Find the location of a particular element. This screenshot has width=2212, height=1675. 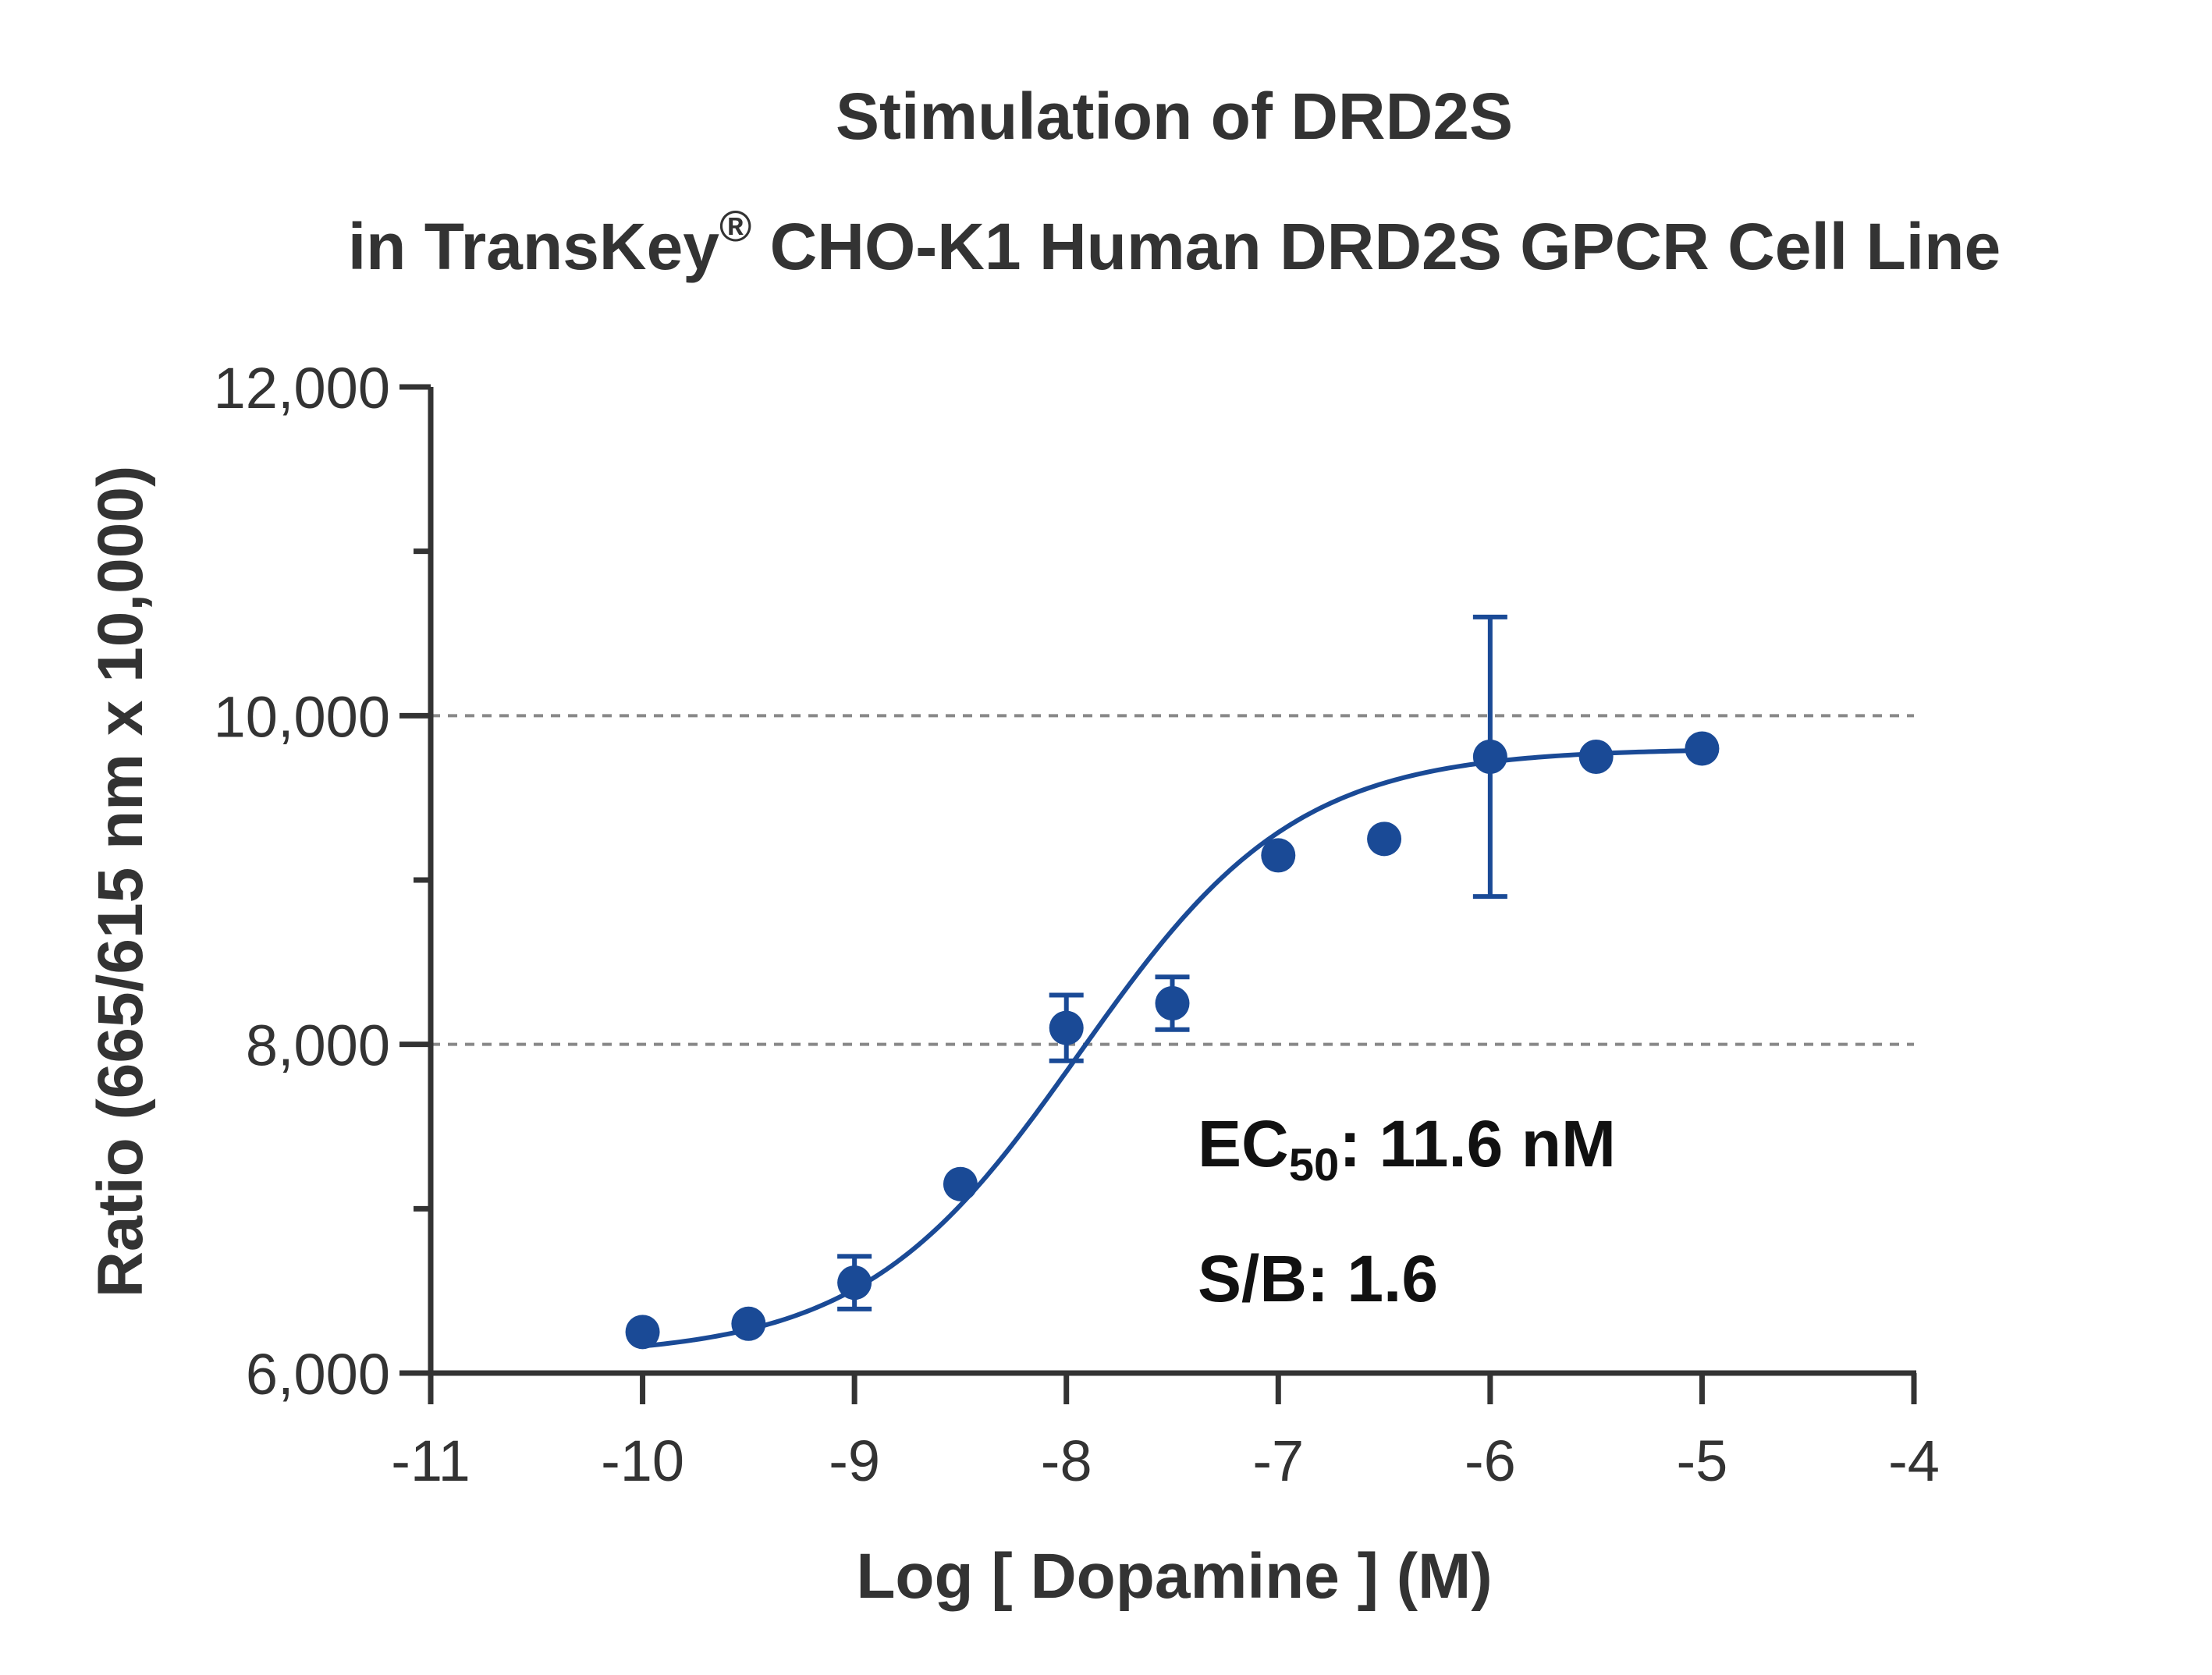

ec50-value: : 11.6 nM is located at coordinates (1477, 1143).